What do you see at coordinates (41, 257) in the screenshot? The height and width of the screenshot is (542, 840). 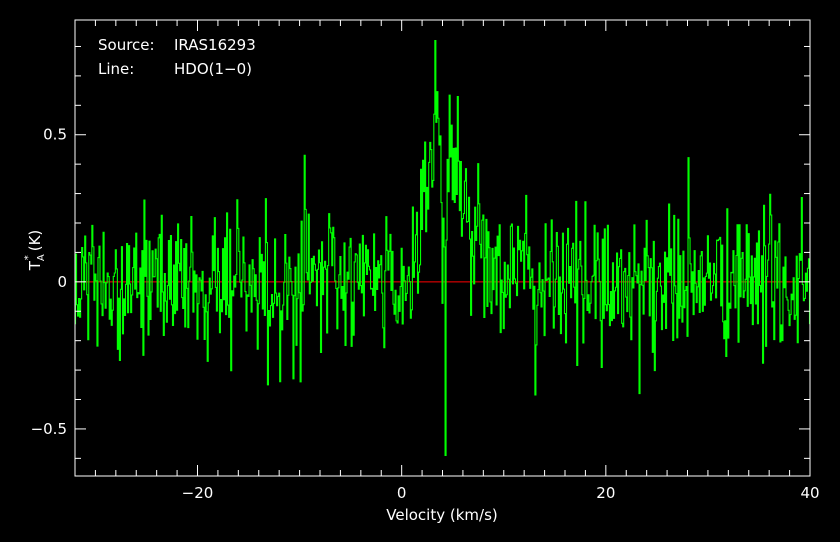 I see `y-axis-label-sub: A` at bounding box center [41, 257].